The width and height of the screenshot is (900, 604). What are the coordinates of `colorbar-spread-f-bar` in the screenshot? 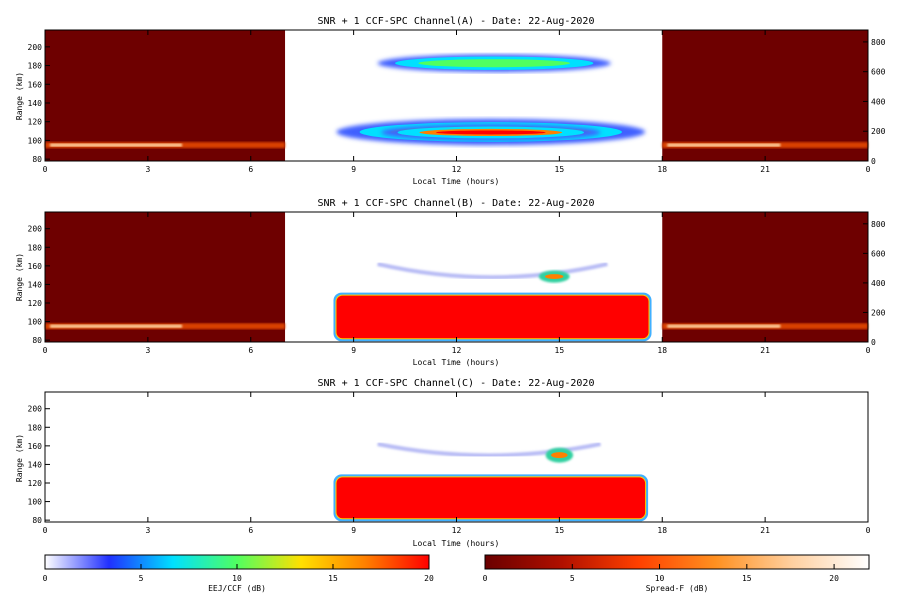 It's located at (677, 562).